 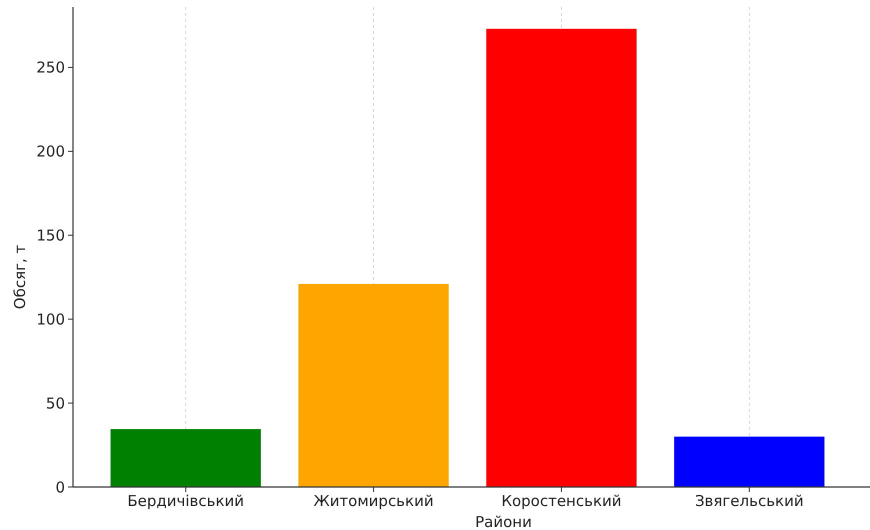 What do you see at coordinates (50, 235) in the screenshot?
I see `y-tick-label: 150` at bounding box center [50, 235].